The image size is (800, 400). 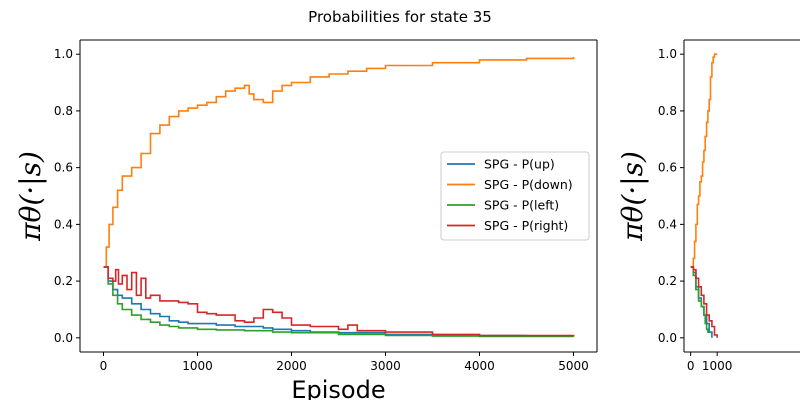 I want to click on plot-area, so click(x=704, y=195).